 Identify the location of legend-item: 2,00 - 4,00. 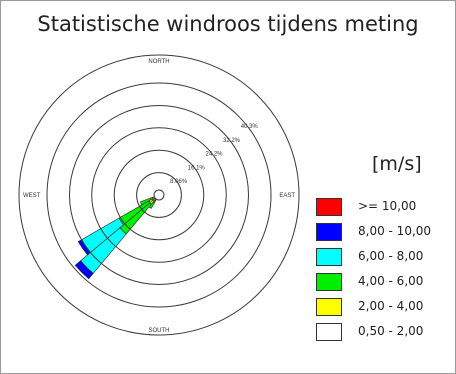
(381, 308).